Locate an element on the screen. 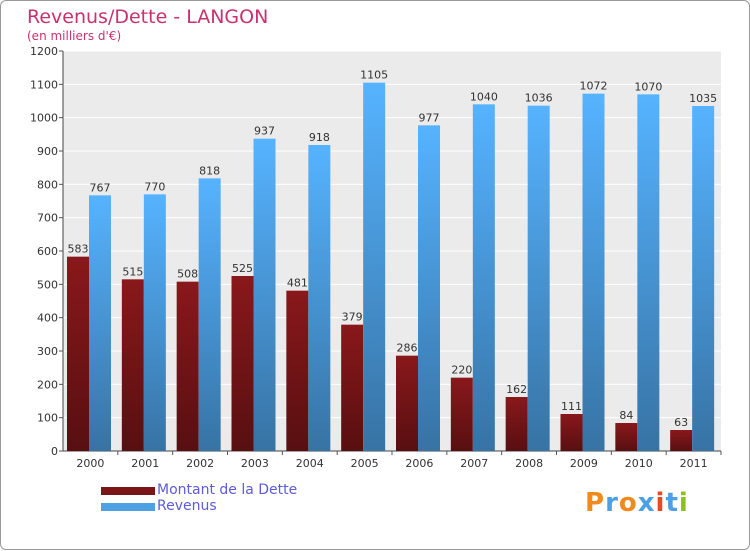 This screenshot has width=750, height=551. logo-letter: t is located at coordinates (672, 503).